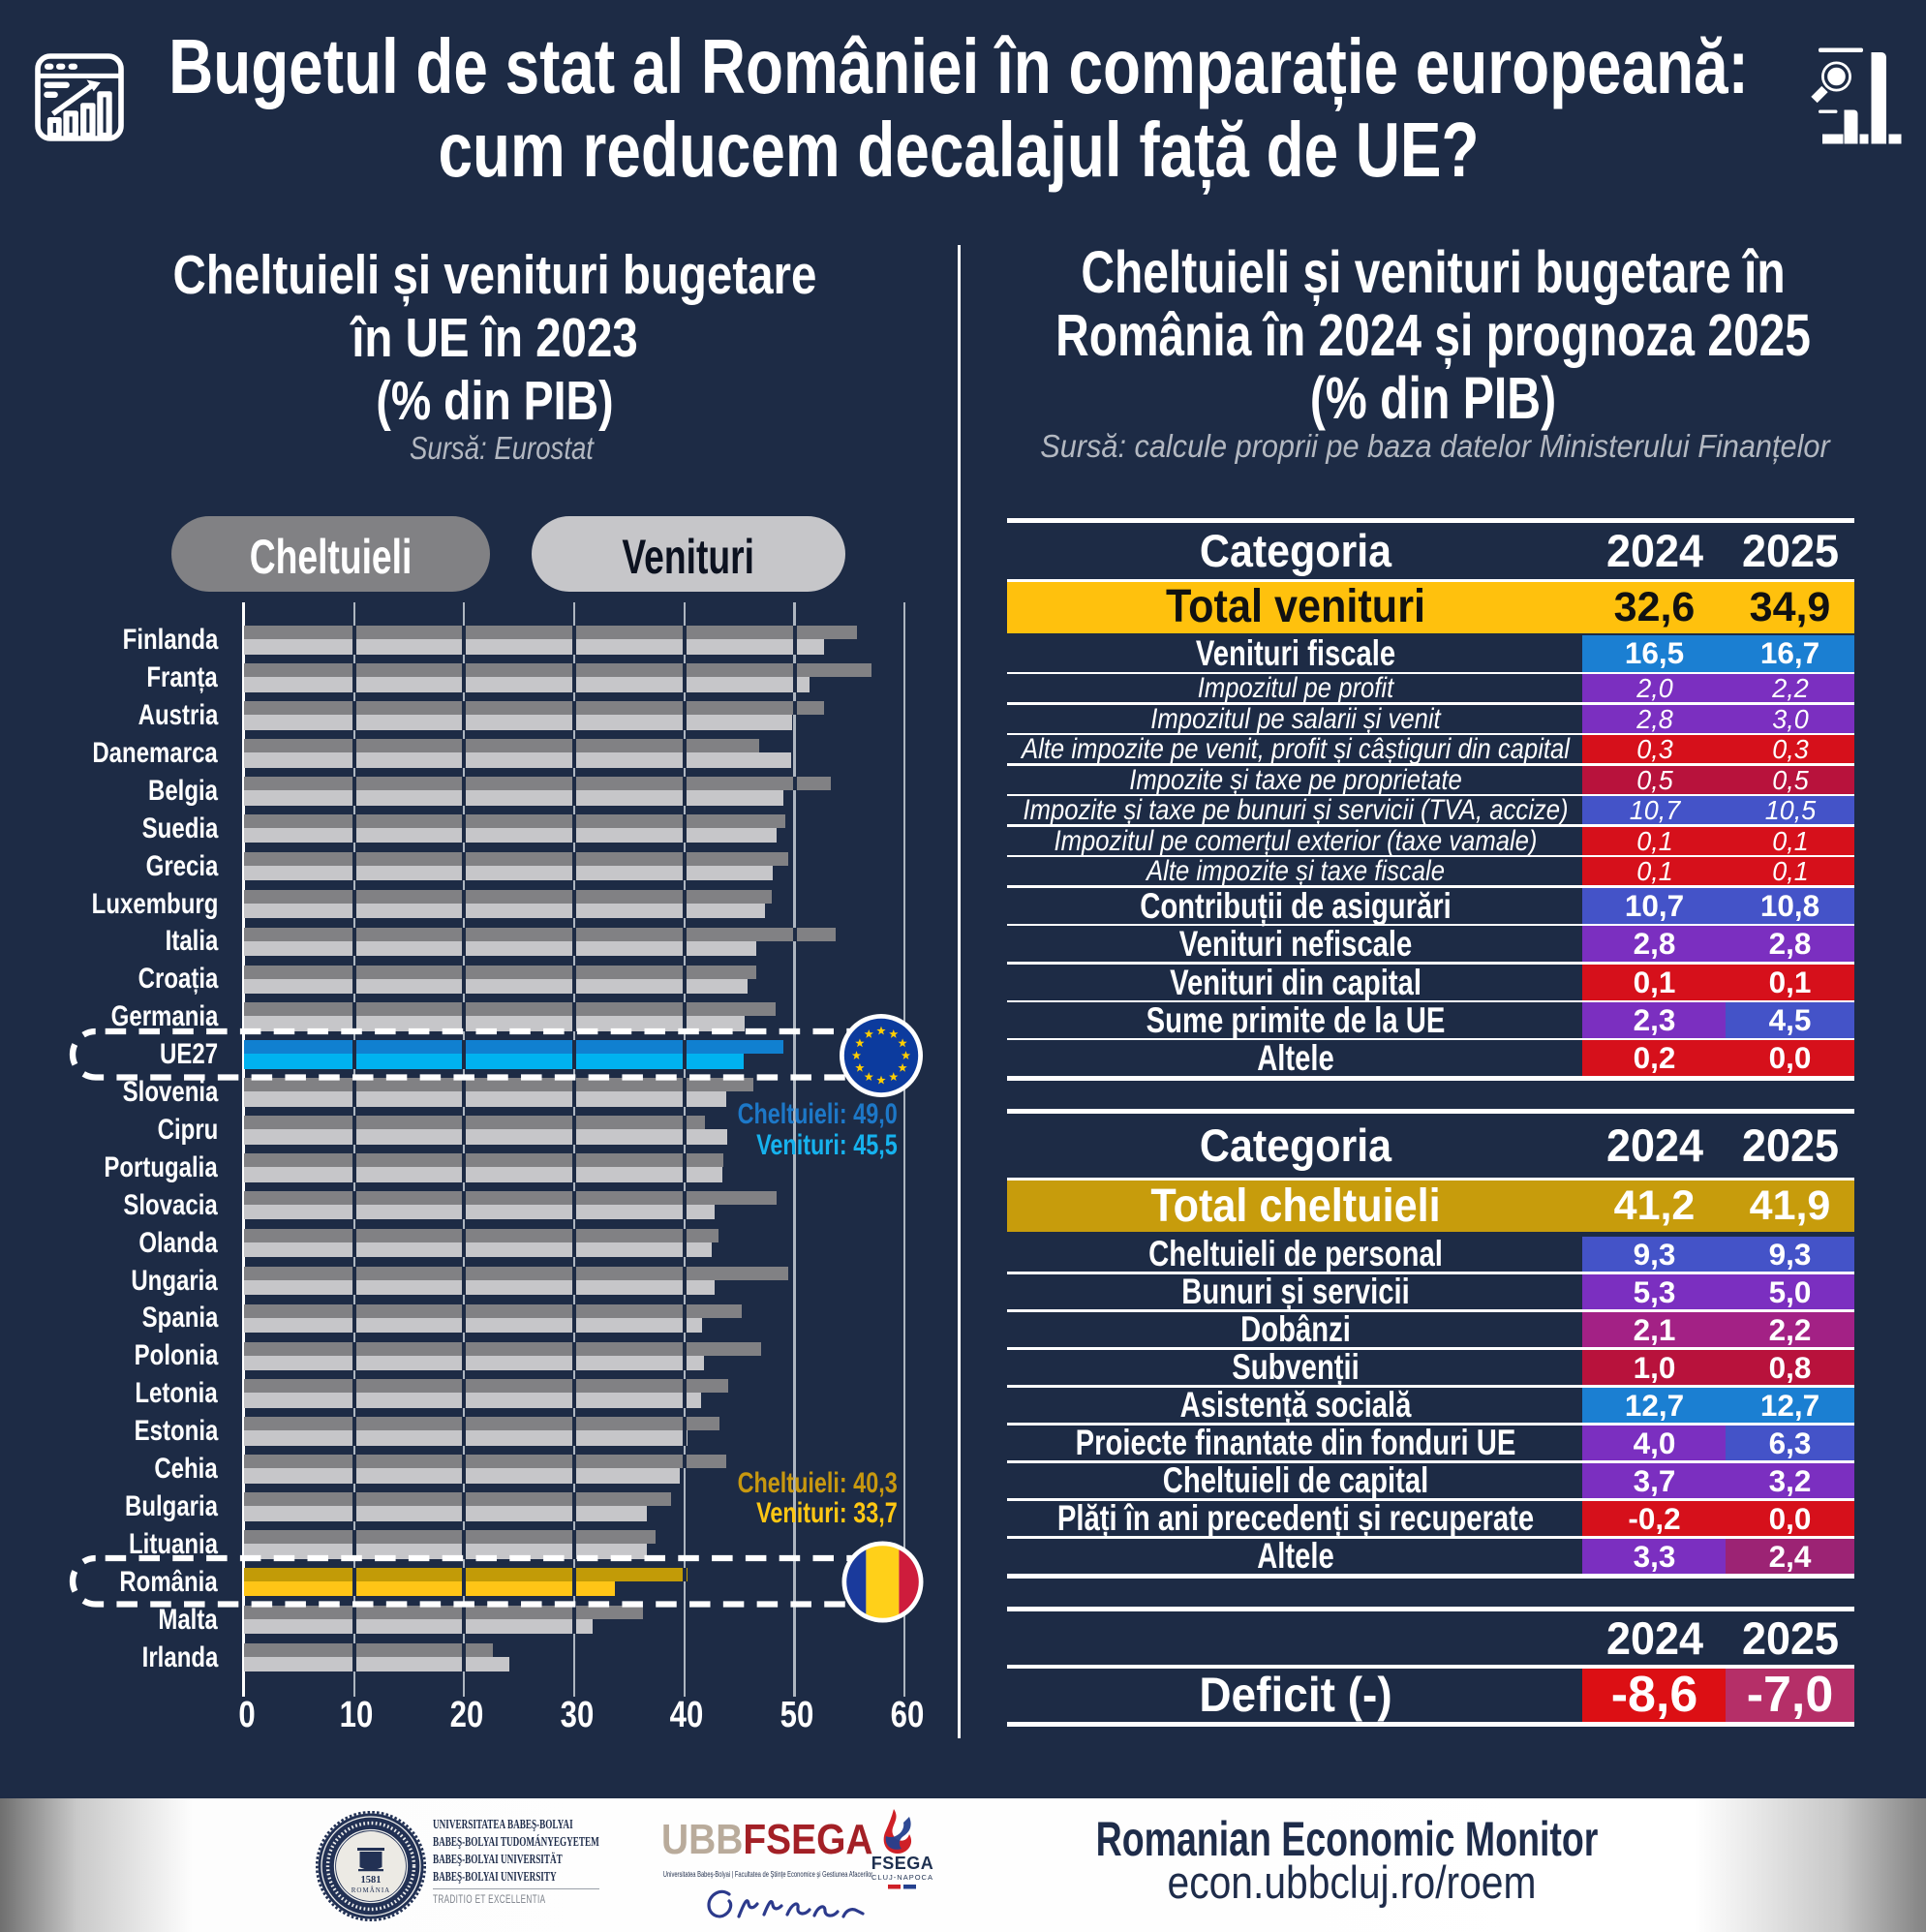  Describe the element at coordinates (371, 1890) in the screenshot. I see `svg-text: ROMÂNIA` at that location.